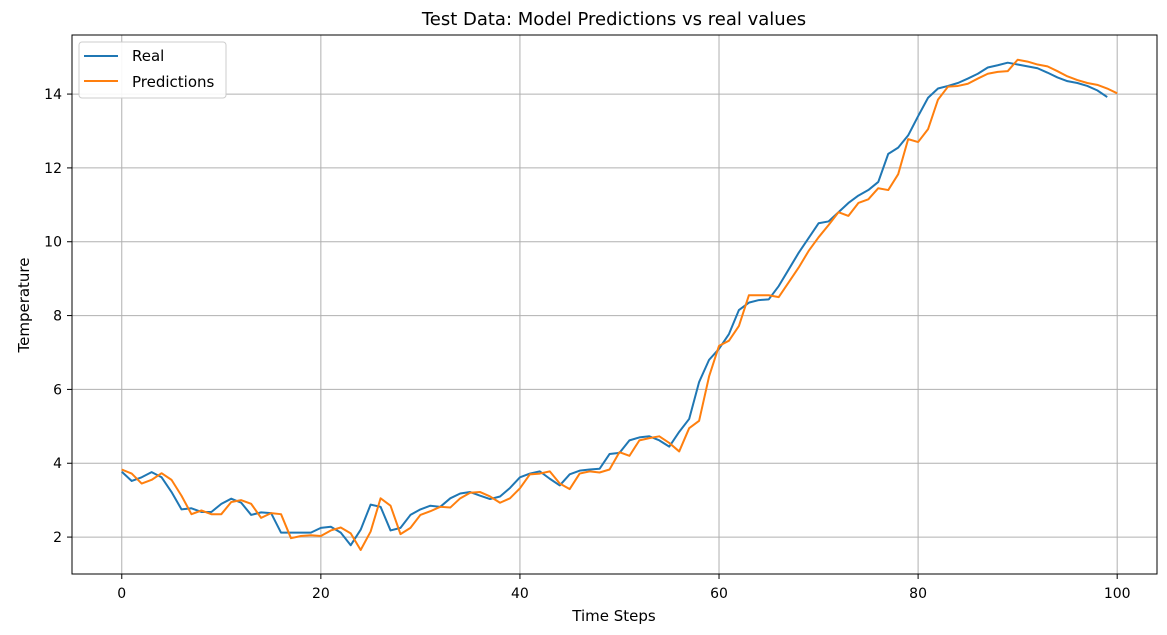 The width and height of the screenshot is (1167, 635). What do you see at coordinates (57, 538) in the screenshot?
I see `y-tick-label: 2` at bounding box center [57, 538].